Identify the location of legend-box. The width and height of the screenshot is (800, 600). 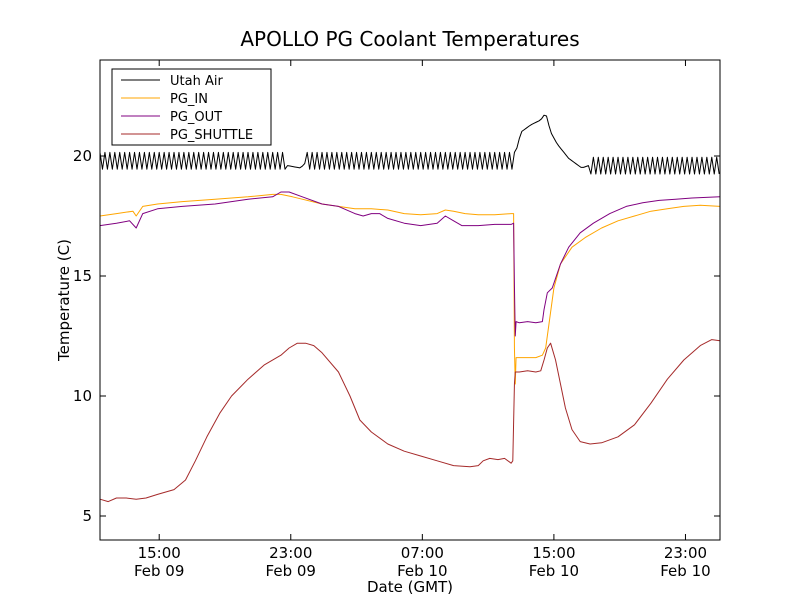
(191, 107).